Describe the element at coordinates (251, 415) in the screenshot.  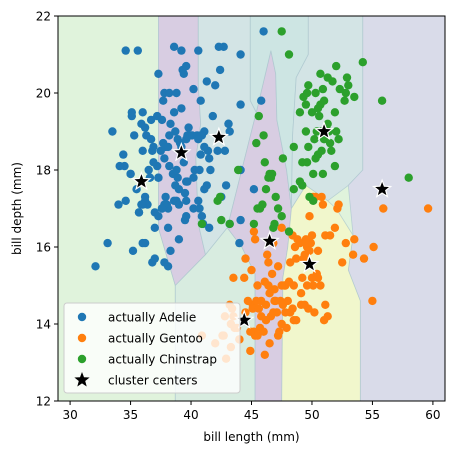
I see `x-tick-label: 45` at that location.